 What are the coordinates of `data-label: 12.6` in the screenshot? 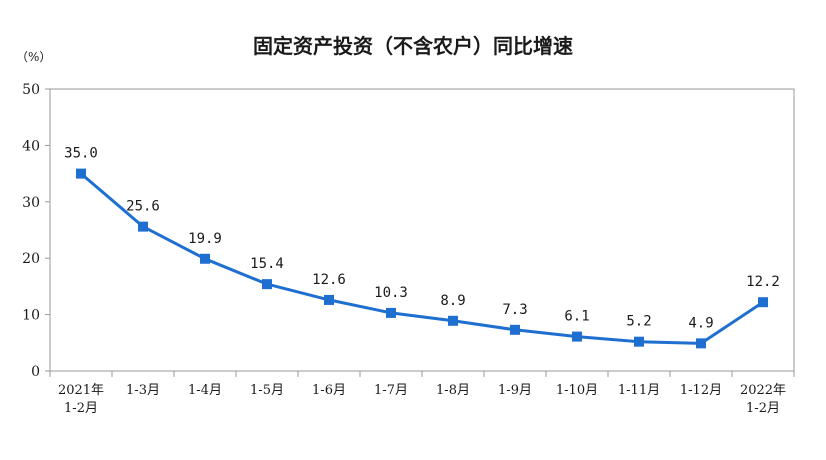 It's located at (329, 280).